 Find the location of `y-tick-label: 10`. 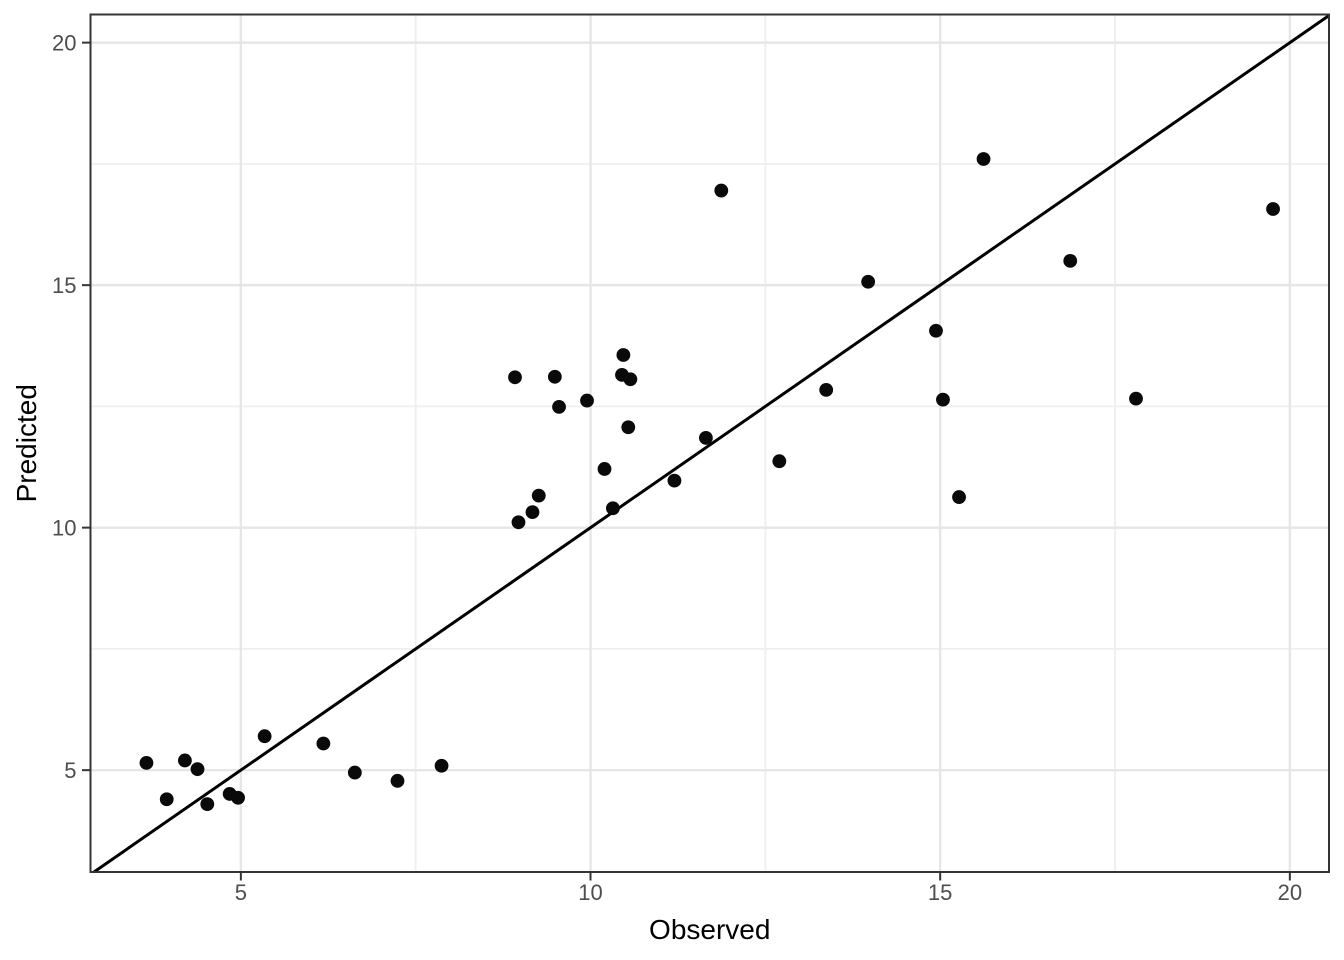

y-tick-label: 10 is located at coordinates (64, 528).